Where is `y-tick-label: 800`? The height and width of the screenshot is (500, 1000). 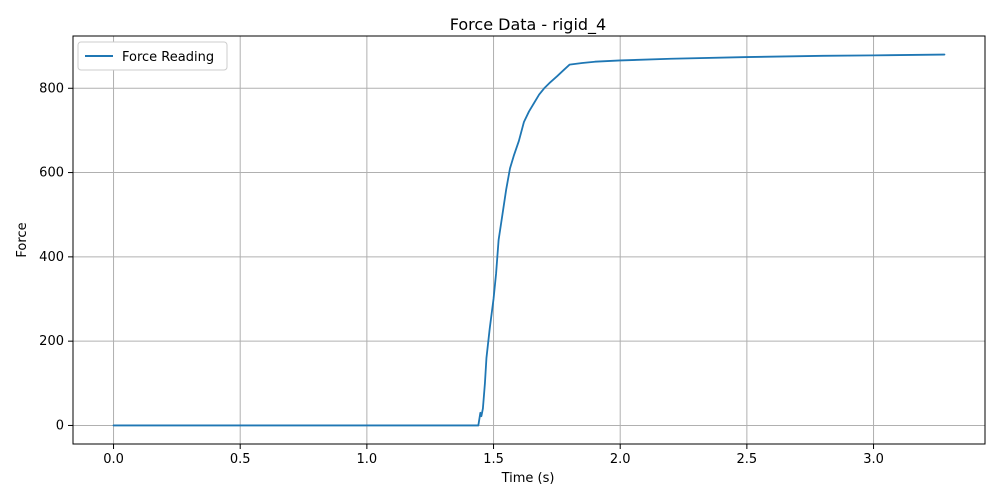
y-tick-label: 800 is located at coordinates (51, 88).